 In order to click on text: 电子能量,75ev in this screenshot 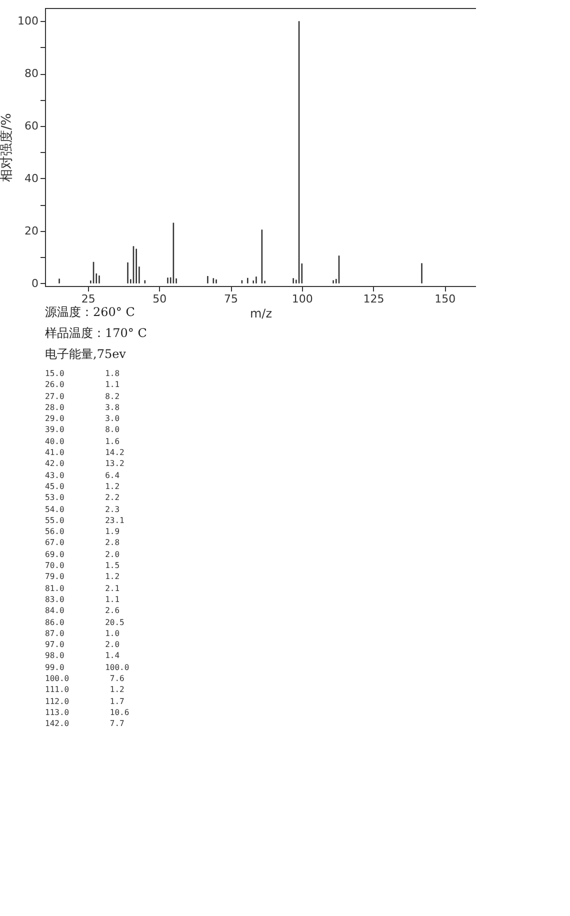, I will do `click(86, 354)`.